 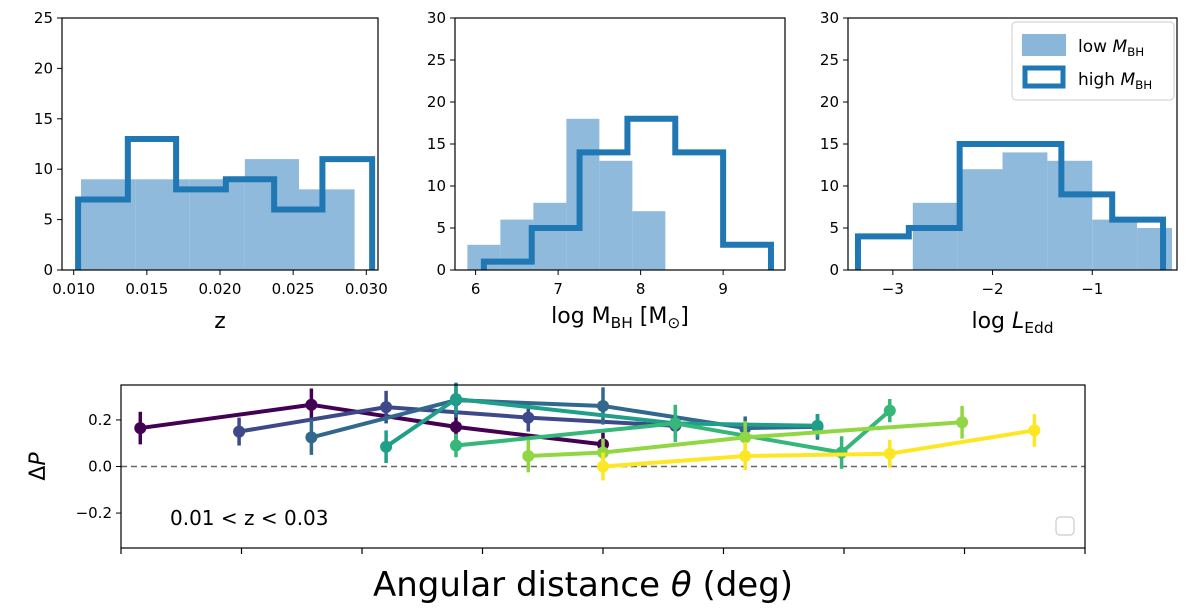 I want to click on x-tick-label: 0.025, so click(x=293, y=289).